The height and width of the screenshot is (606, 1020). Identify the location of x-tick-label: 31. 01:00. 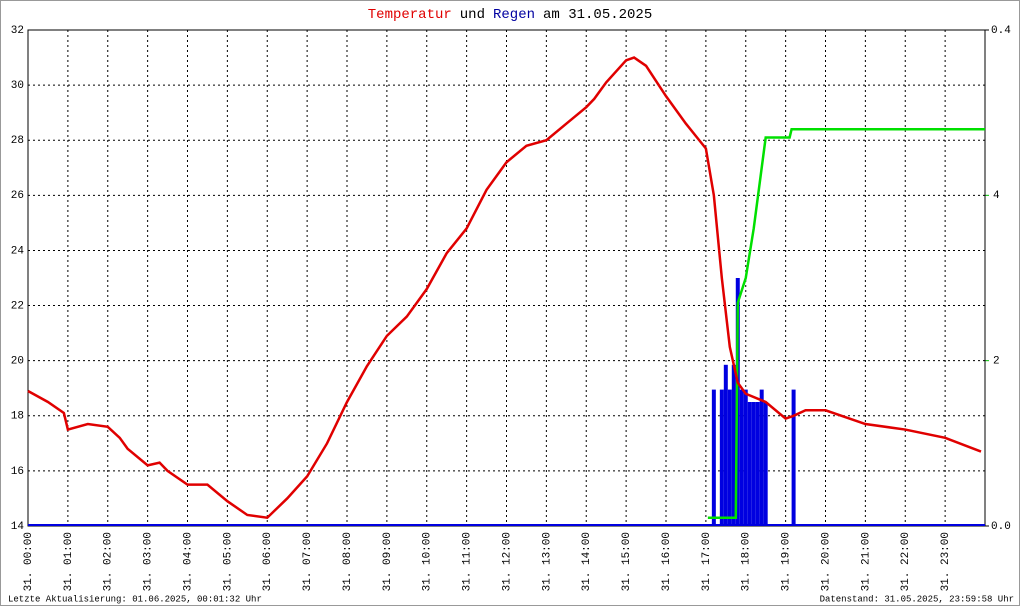
(69, 561).